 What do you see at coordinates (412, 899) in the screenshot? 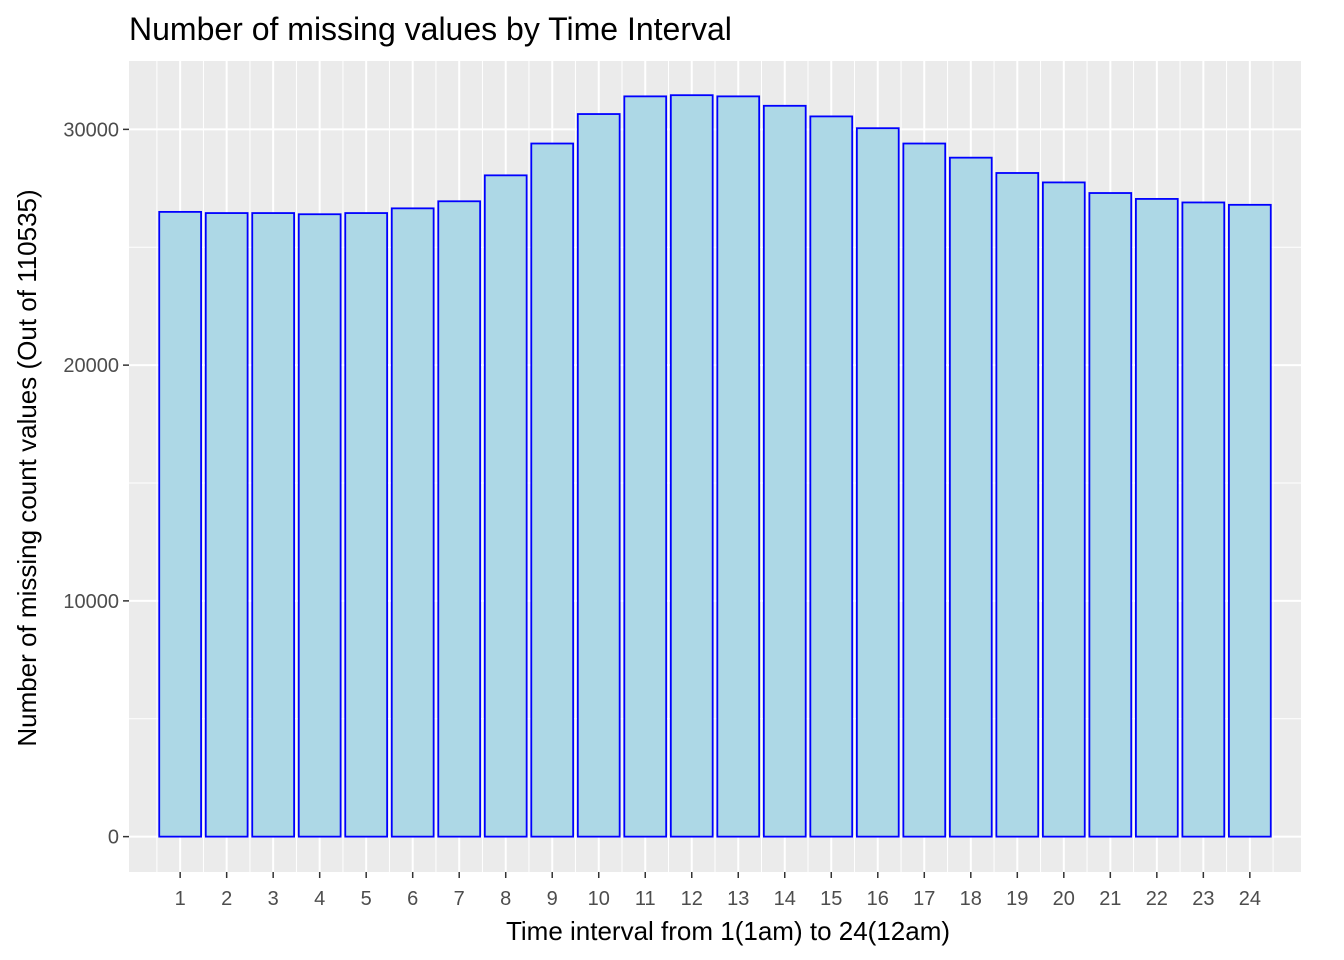
I see `x-tick-label: 6` at bounding box center [412, 899].